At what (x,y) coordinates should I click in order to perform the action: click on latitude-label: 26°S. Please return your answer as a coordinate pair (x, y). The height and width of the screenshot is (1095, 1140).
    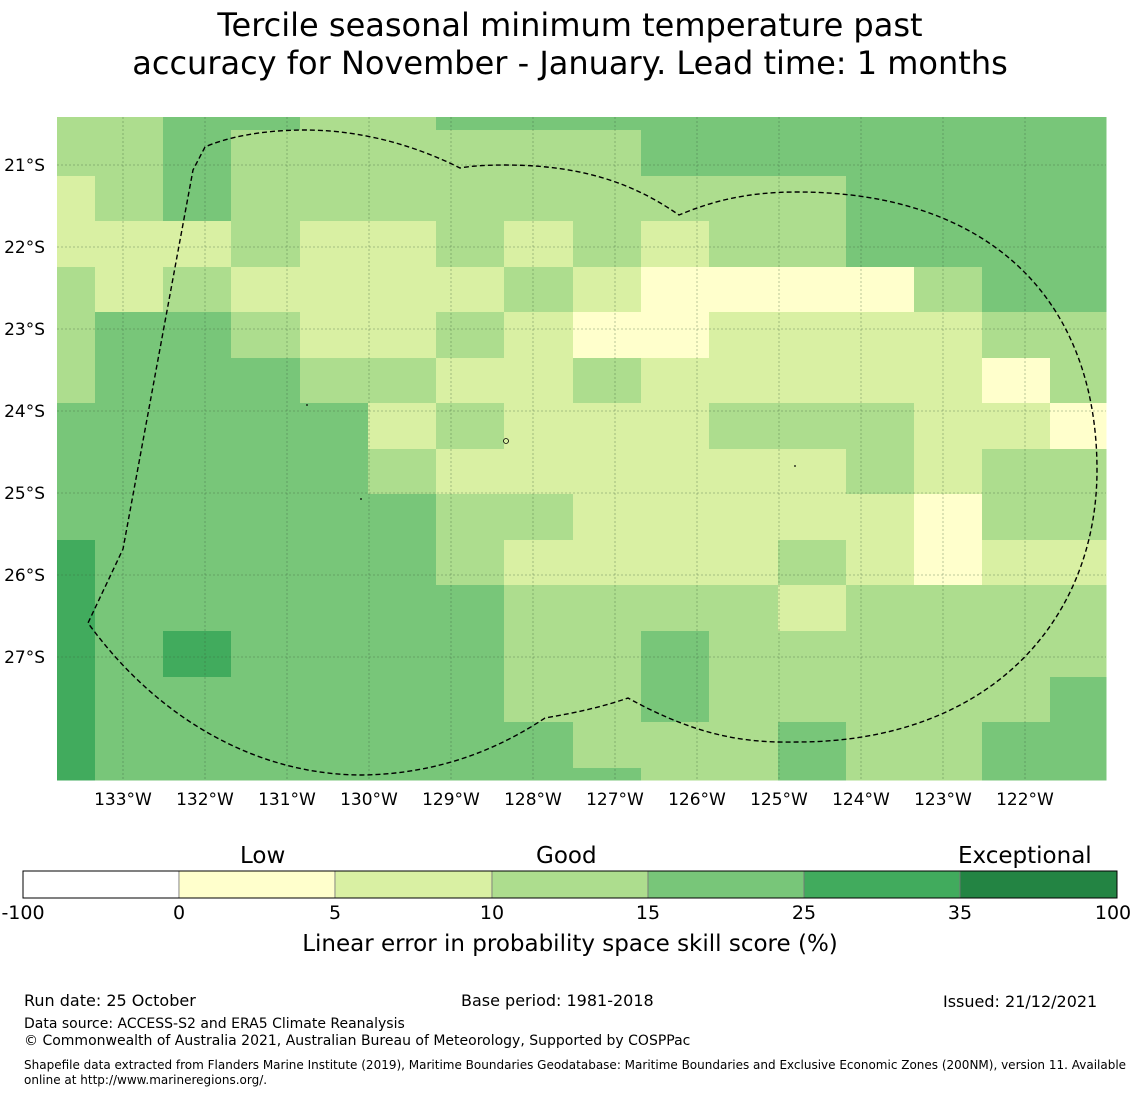
    Looking at the image, I should click on (24, 576).